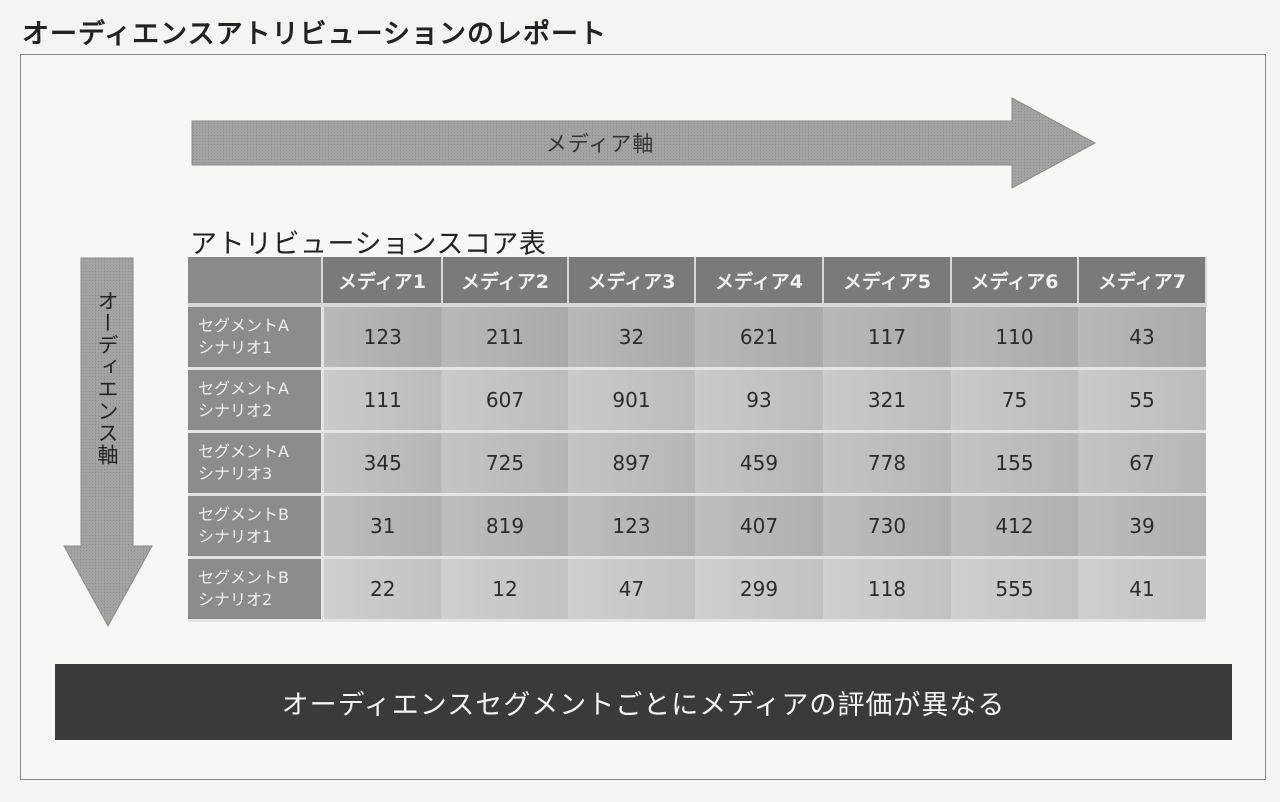  I want to click on score-cell: 299, so click(759, 589).